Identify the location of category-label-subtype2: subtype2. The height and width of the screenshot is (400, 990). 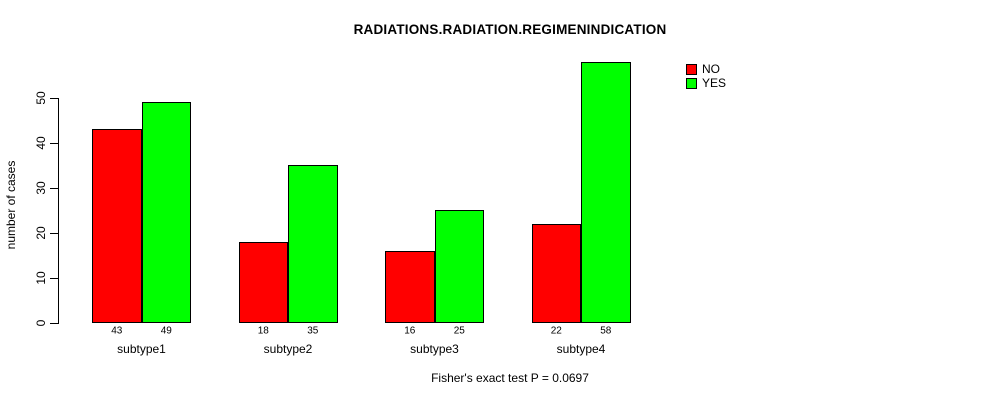
(288, 349).